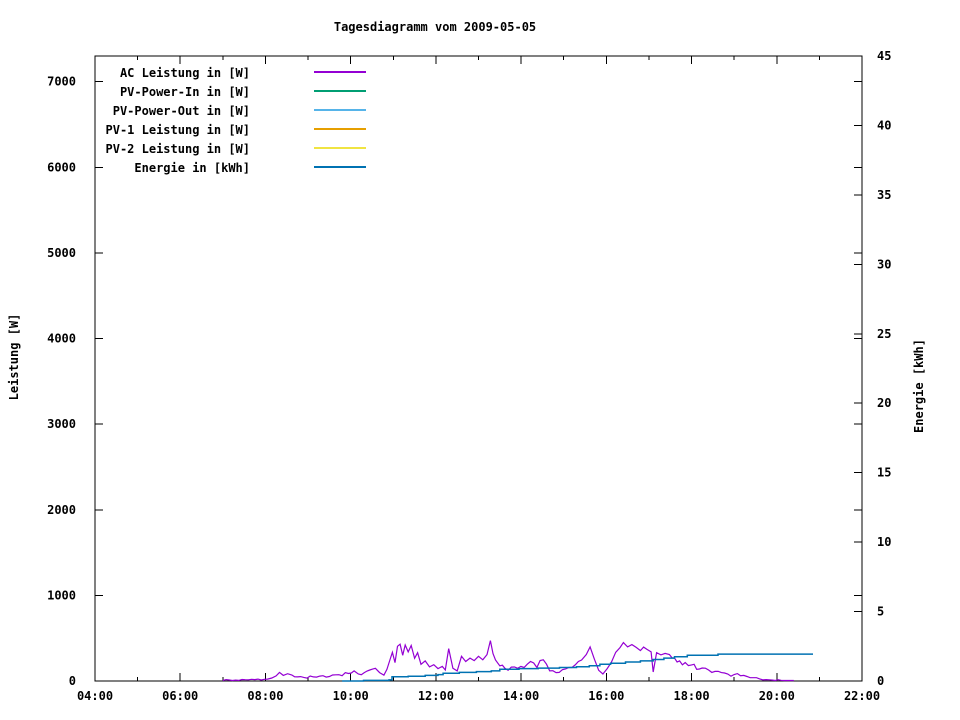  I want to click on svg-text: 4000, so click(61, 339).